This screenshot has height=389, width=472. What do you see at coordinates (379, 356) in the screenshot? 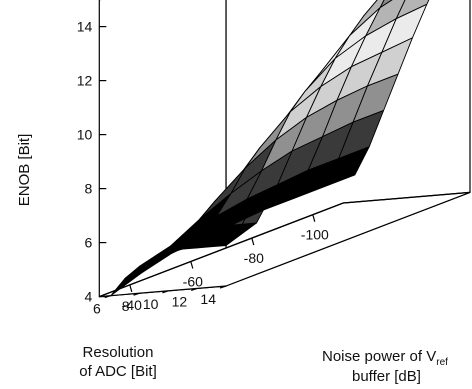
I see `y-axis-label-main: Noise power of V` at bounding box center [379, 356].